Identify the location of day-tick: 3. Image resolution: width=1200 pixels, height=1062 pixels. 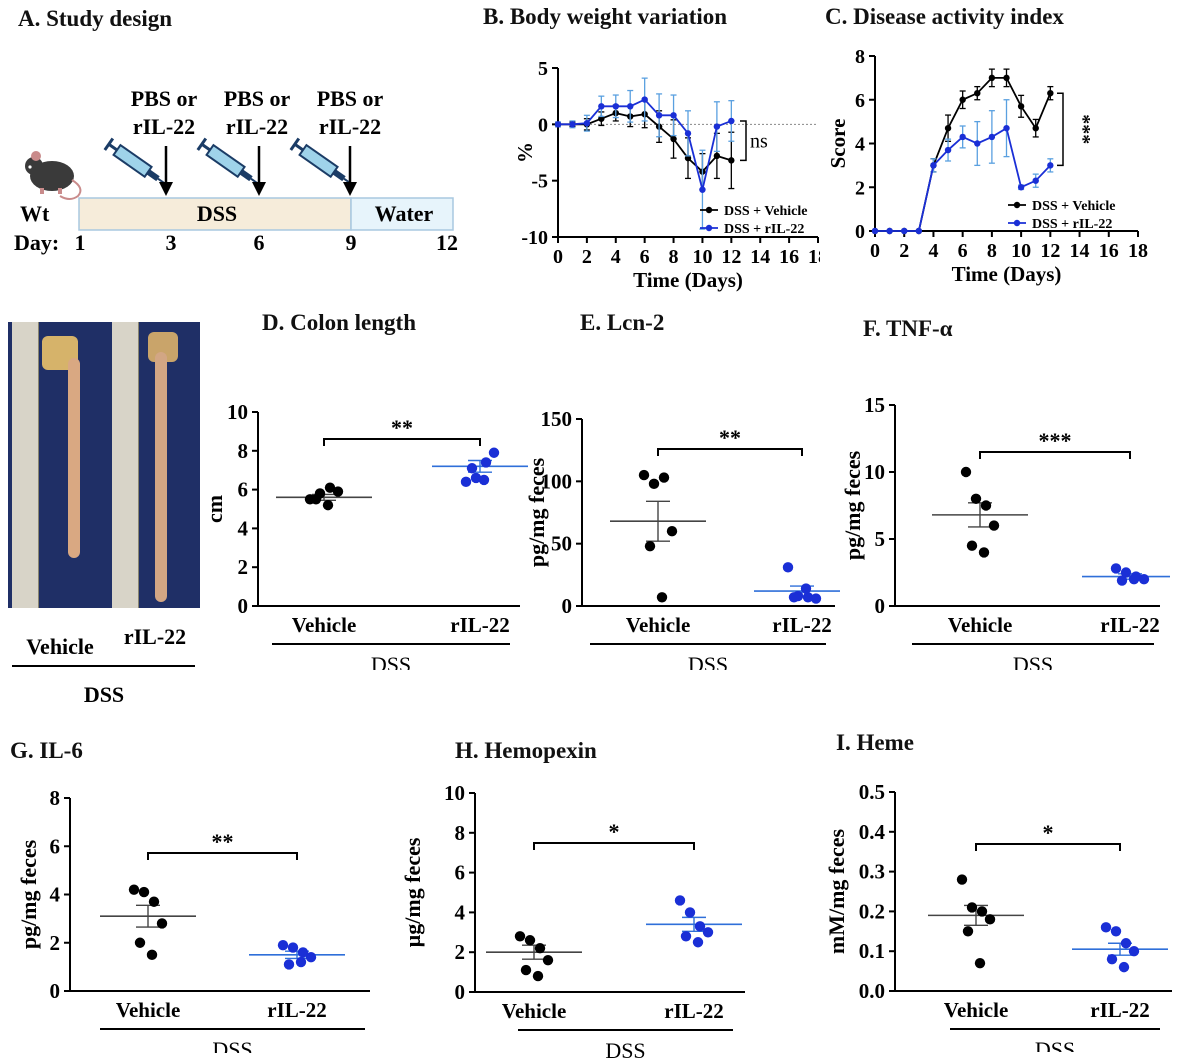
(171, 242).